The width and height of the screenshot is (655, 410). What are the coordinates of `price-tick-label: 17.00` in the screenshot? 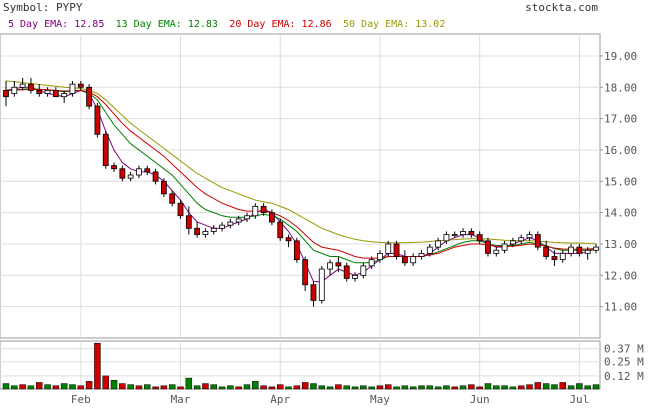 It's located at (620, 119).